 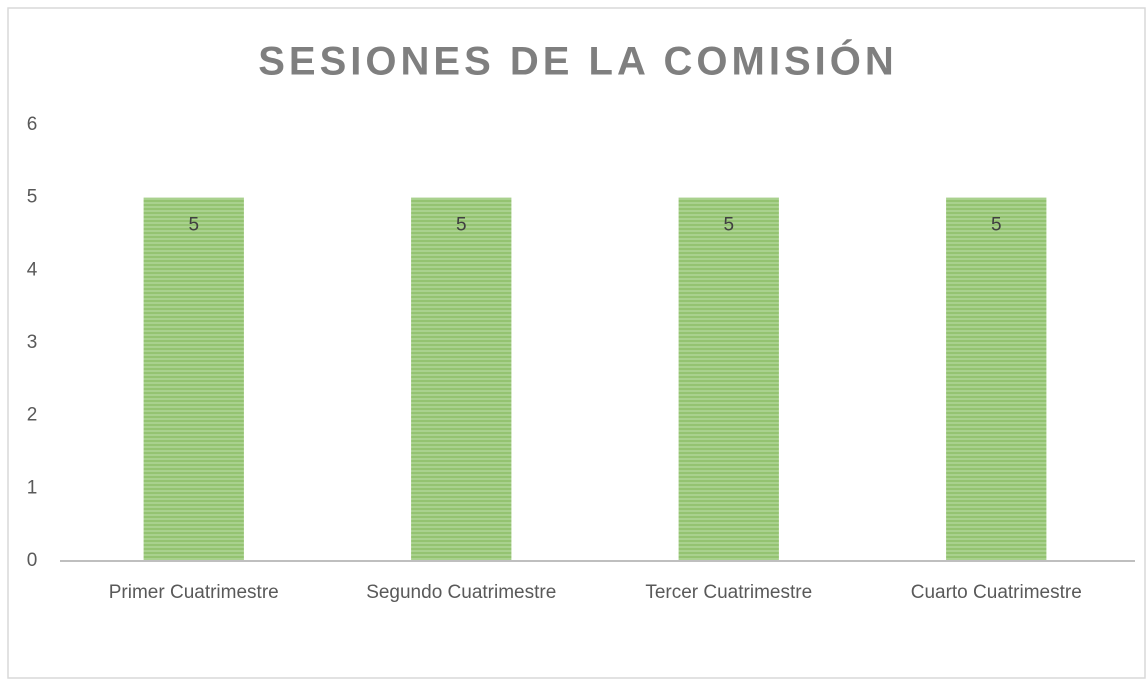 What do you see at coordinates (32, 124) in the screenshot?
I see `y-tick-label: 6` at bounding box center [32, 124].